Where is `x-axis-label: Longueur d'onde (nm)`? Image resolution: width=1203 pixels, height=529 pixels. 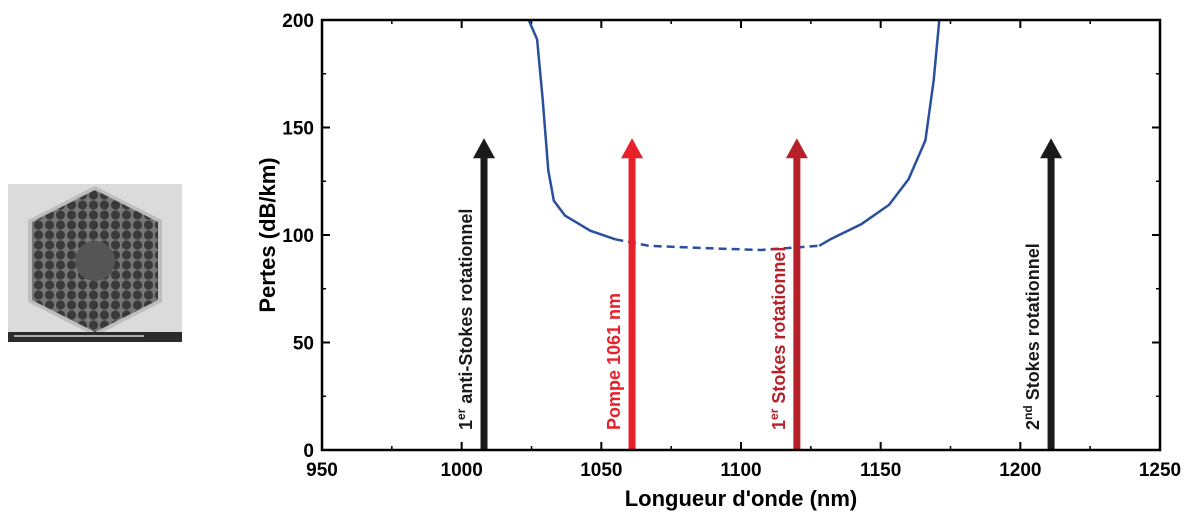 x-axis-label: Longueur d'onde (nm) is located at coordinates (741, 498).